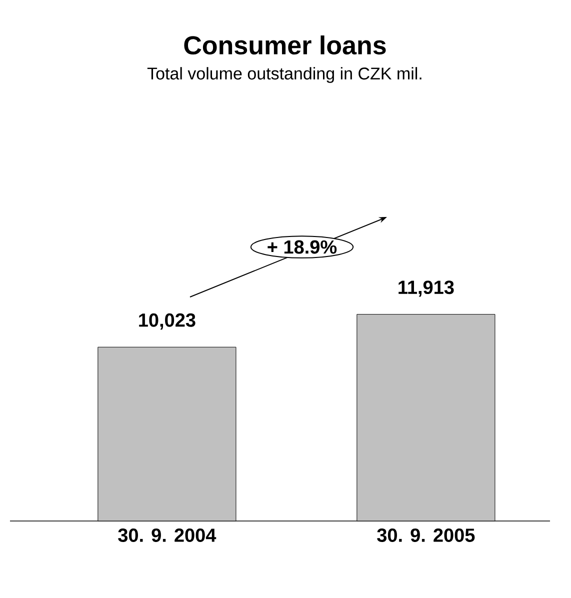 The image size is (571, 598). I want to click on text: + 18.9%, so click(302, 247).